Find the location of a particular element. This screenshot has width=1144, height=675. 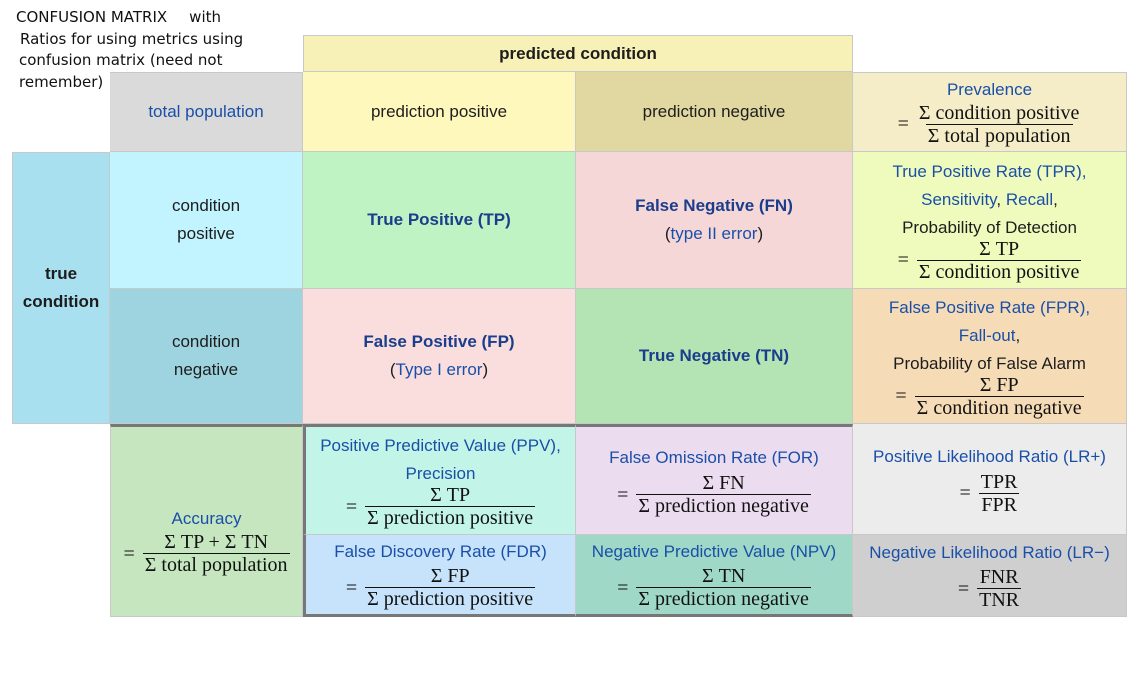

fpr-line-2: Fall-out, is located at coordinates (989, 336).